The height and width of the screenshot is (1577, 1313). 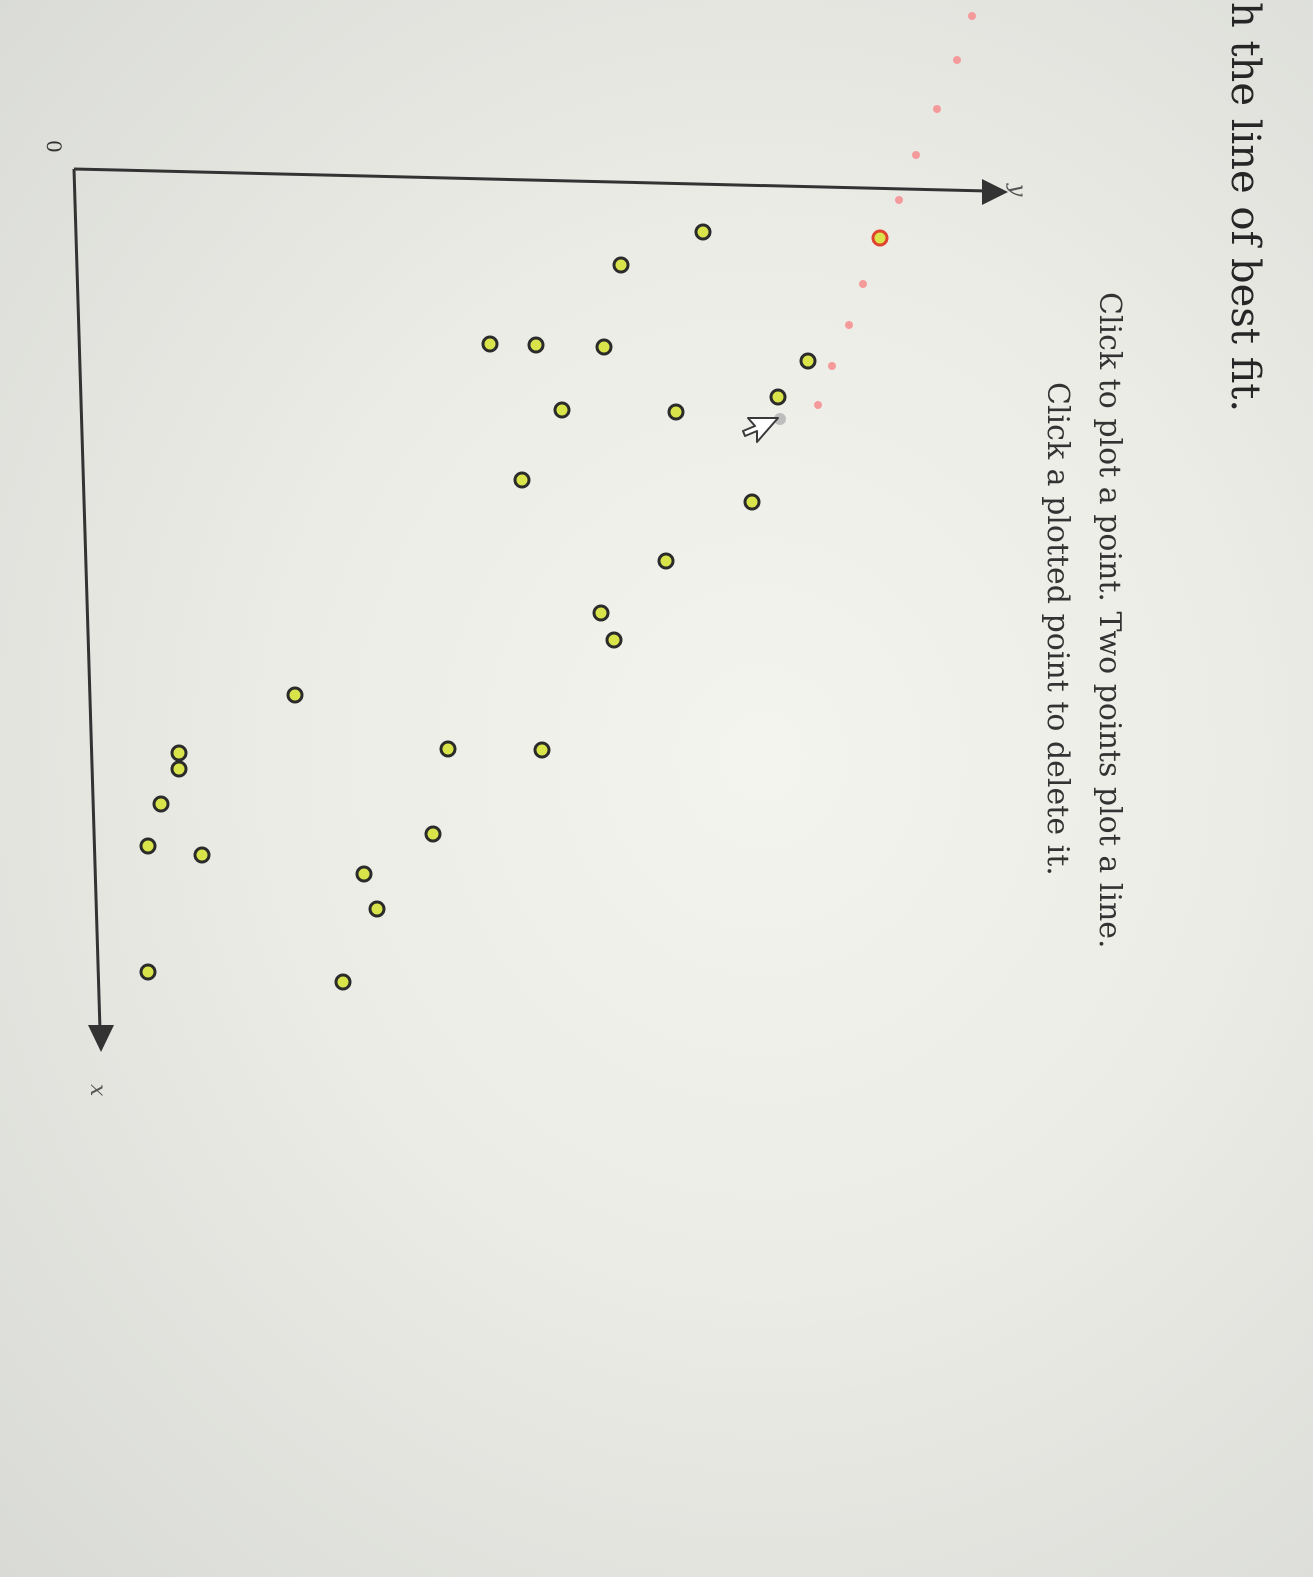 What do you see at coordinates (995, 192) in the screenshot?
I see `y-axis-arrow-icon` at bounding box center [995, 192].